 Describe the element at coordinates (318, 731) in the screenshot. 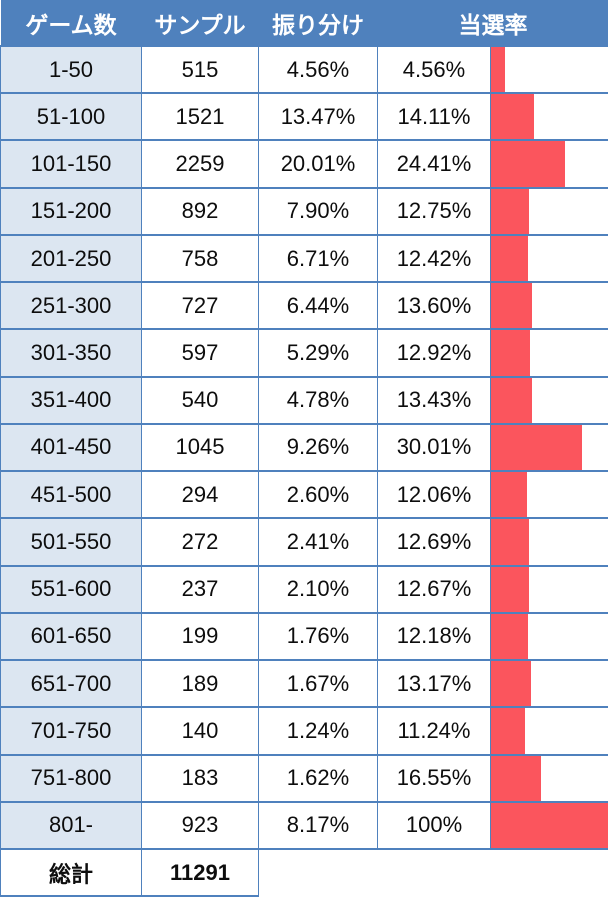

I see `distribution-cell: 1.24%` at that location.